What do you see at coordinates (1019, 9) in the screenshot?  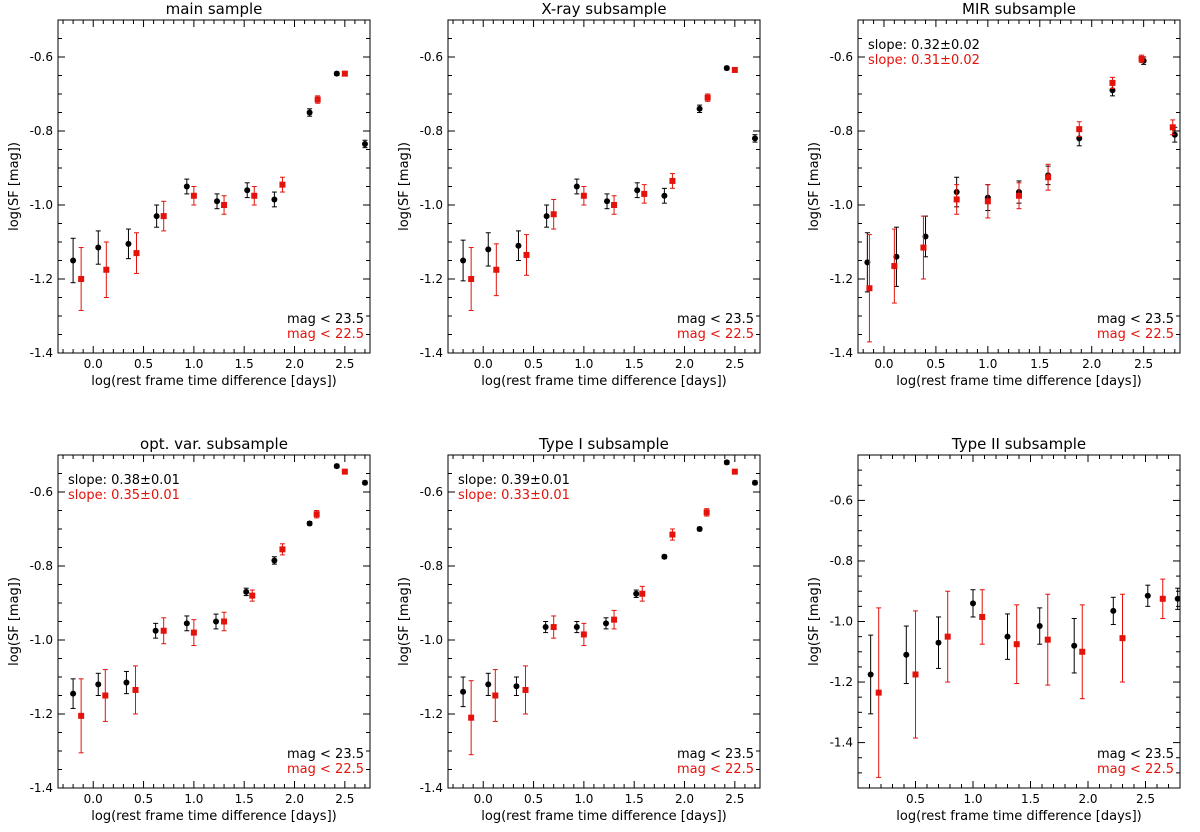 I see `chart-title: MIR subsample` at bounding box center [1019, 9].